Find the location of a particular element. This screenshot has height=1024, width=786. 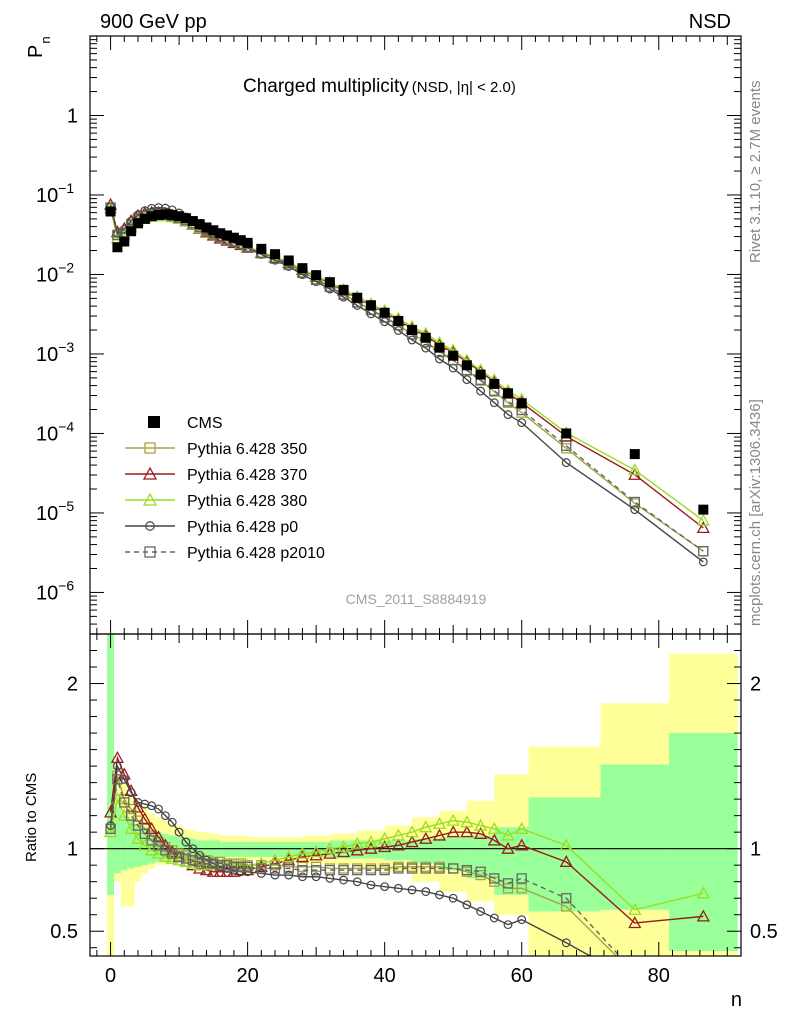

header-left: 900 GeV pp is located at coordinates (153, 22).